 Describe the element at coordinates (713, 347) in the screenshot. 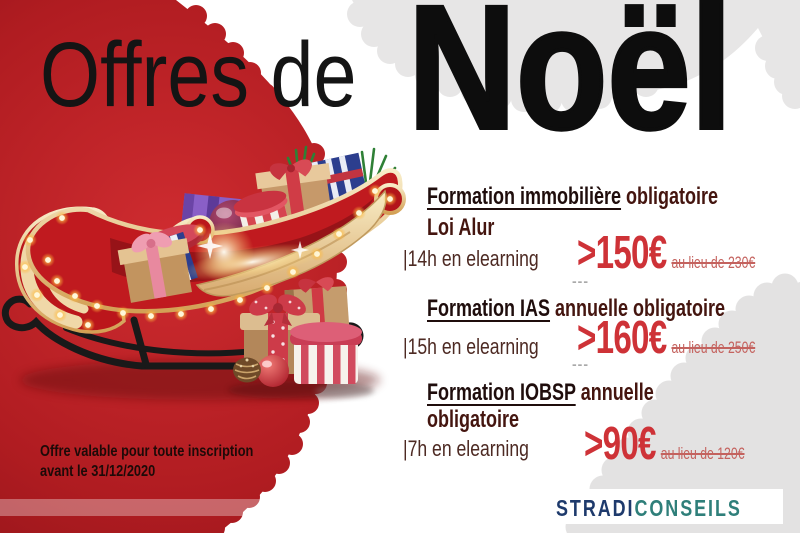

I see `offer-old-price: au lieu de 250€` at that location.